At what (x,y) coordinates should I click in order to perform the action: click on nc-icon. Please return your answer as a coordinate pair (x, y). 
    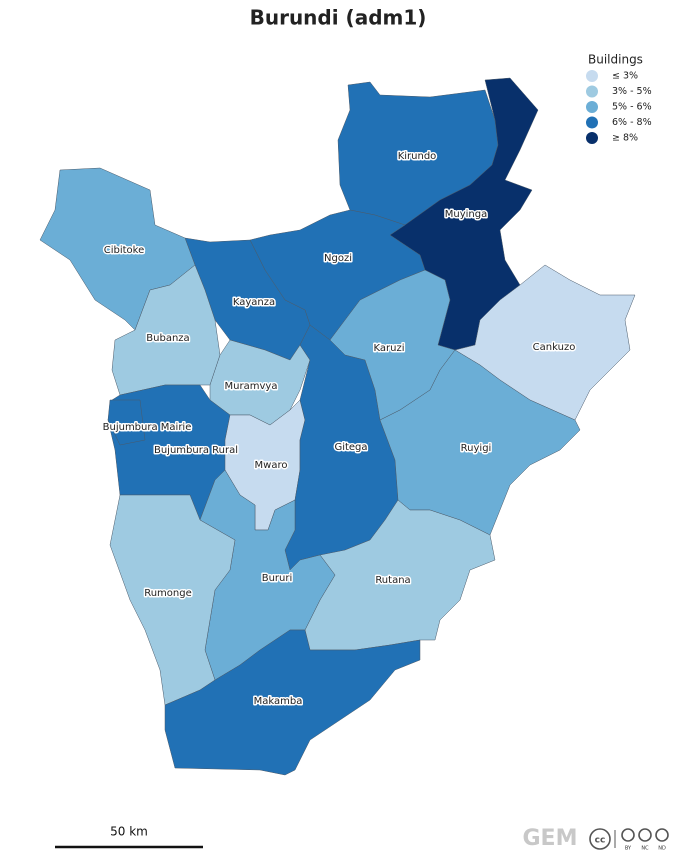
    Looking at the image, I should click on (645, 835).